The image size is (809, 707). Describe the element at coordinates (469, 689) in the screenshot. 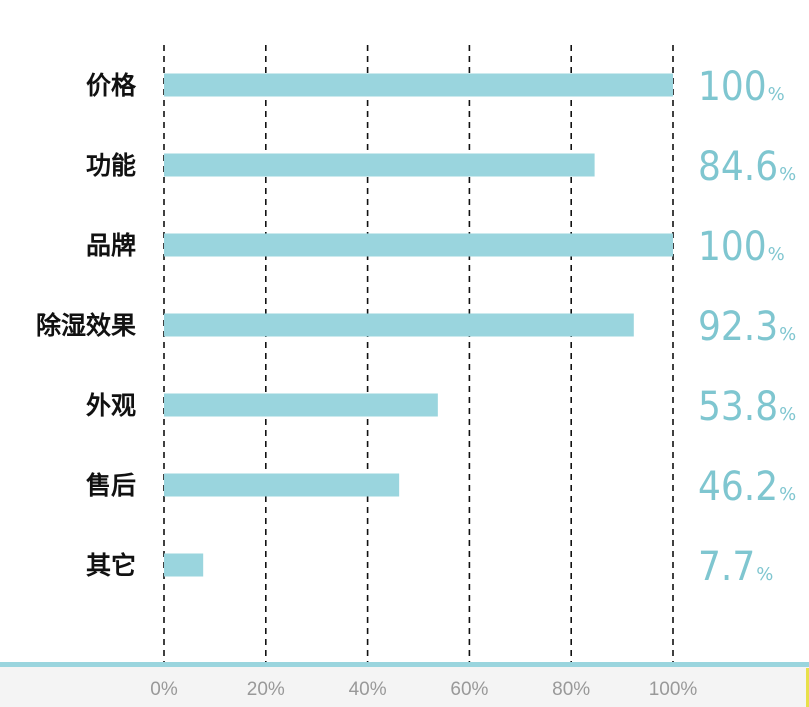

I see `x-tick-label: 60%` at that location.